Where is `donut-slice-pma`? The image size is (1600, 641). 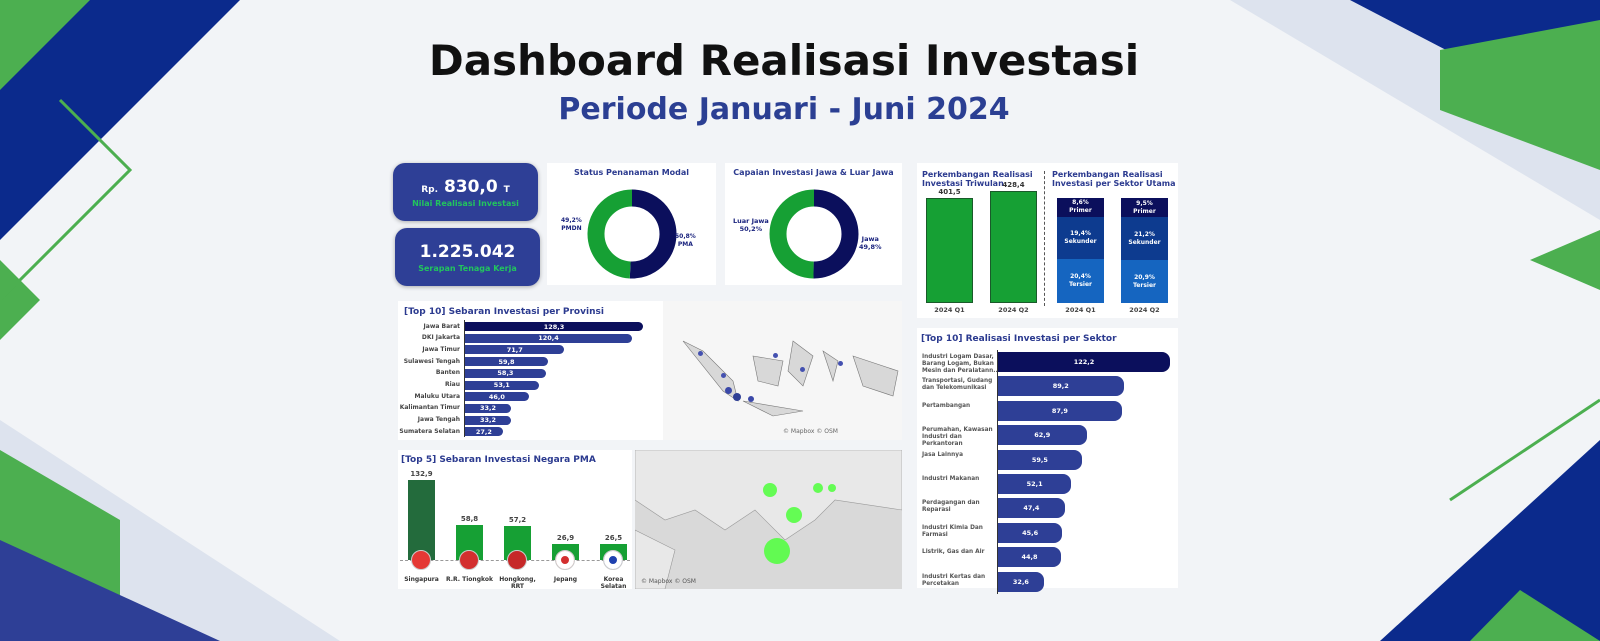 donut-slice-pma is located at coordinates (653, 234).